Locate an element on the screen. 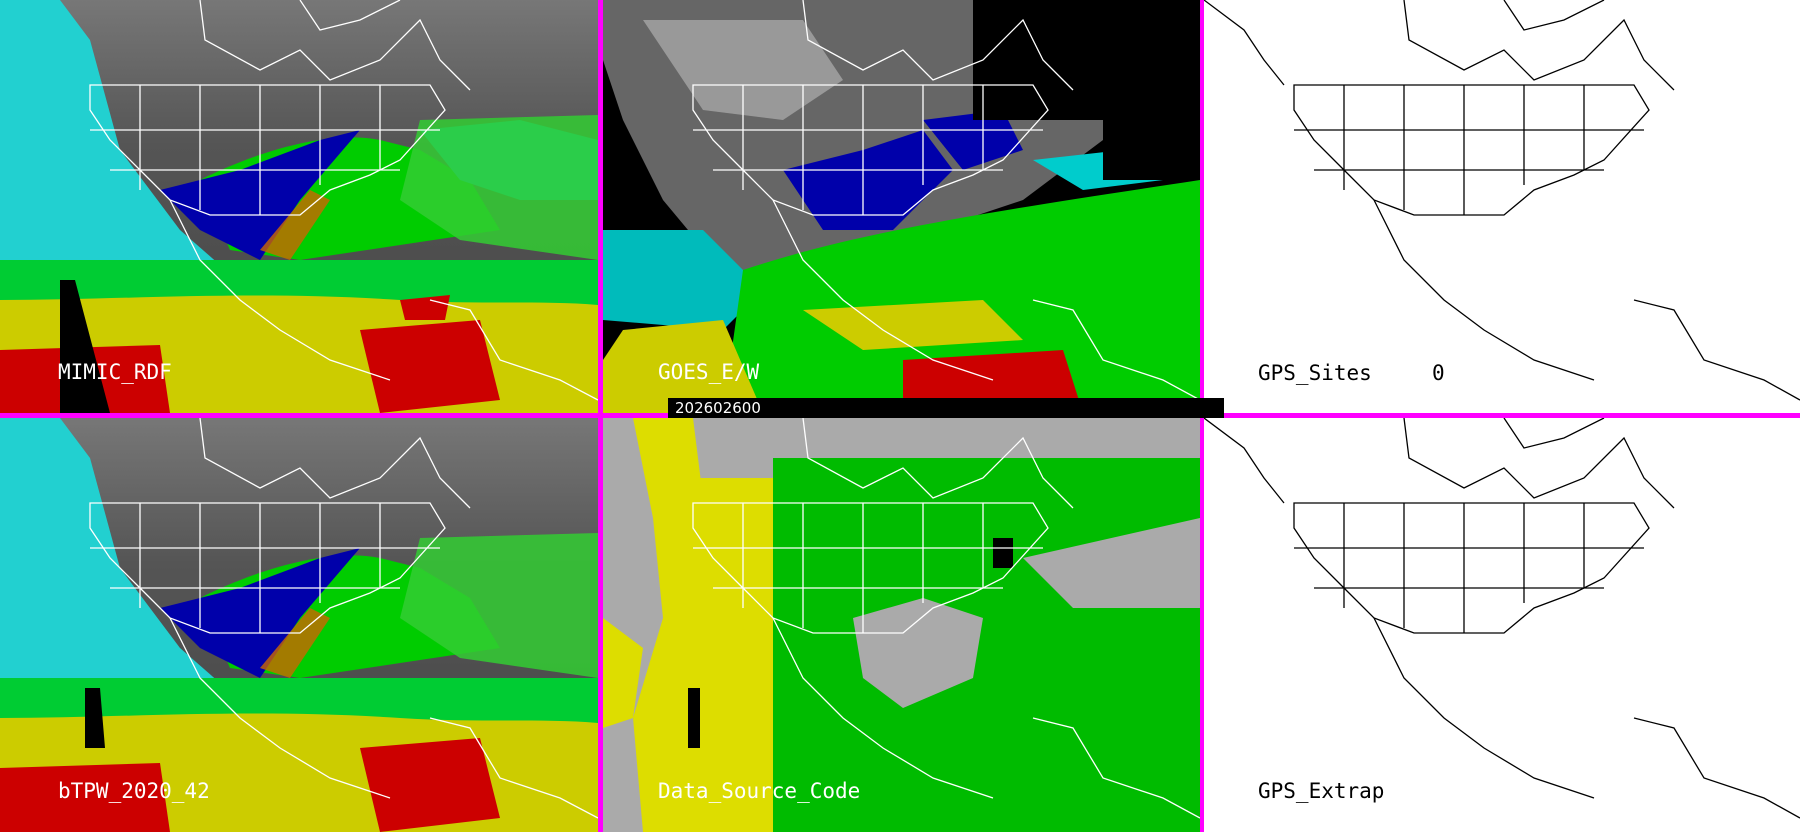 This screenshot has width=1800, height=832. panel-label: bTPW_2020_42 is located at coordinates (134, 791).